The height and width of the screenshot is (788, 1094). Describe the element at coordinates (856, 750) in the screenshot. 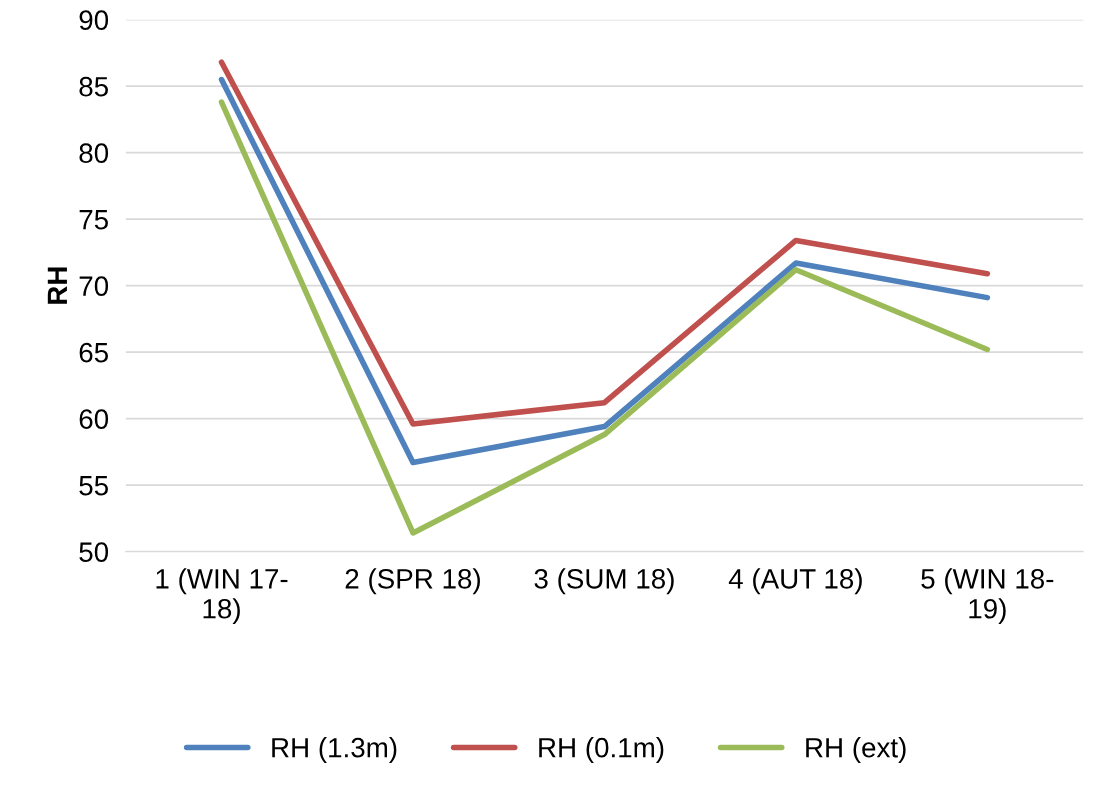

I see `legend-label: RH (ext)` at that location.